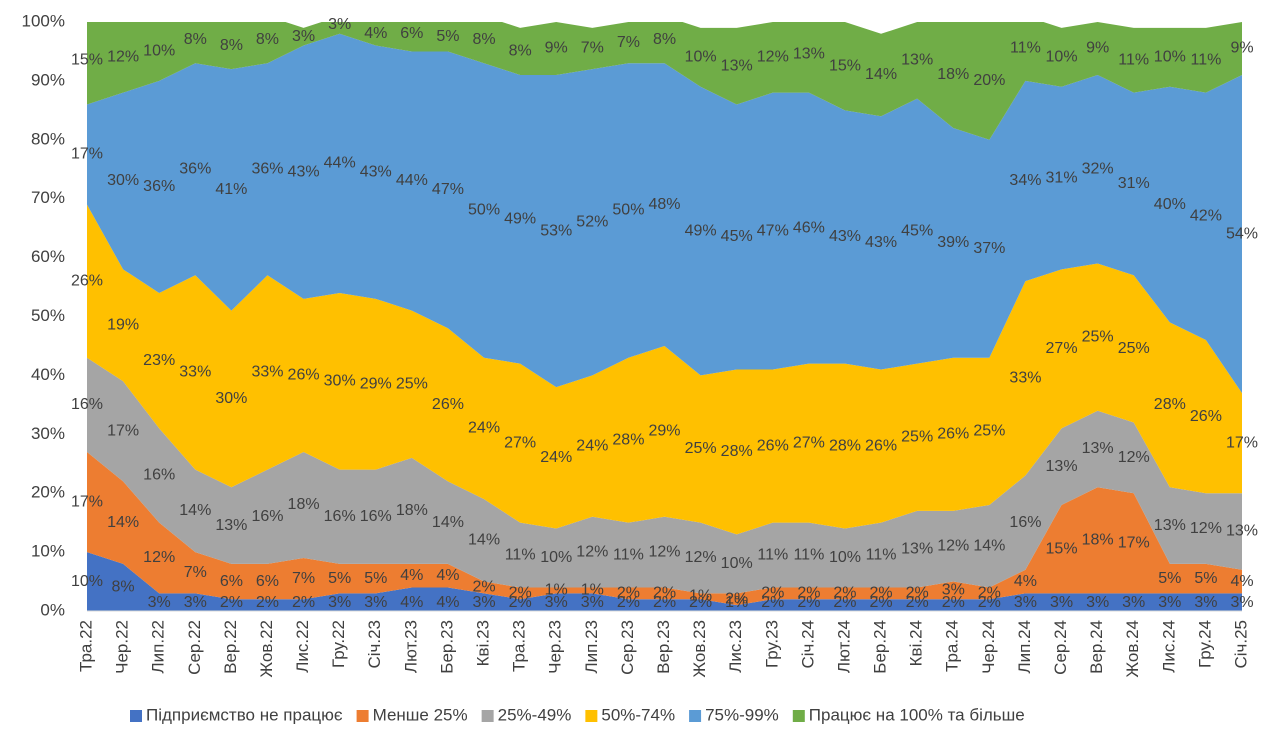 The image size is (1265, 751). I want to click on legend-label: 75%-99%, so click(742, 714).